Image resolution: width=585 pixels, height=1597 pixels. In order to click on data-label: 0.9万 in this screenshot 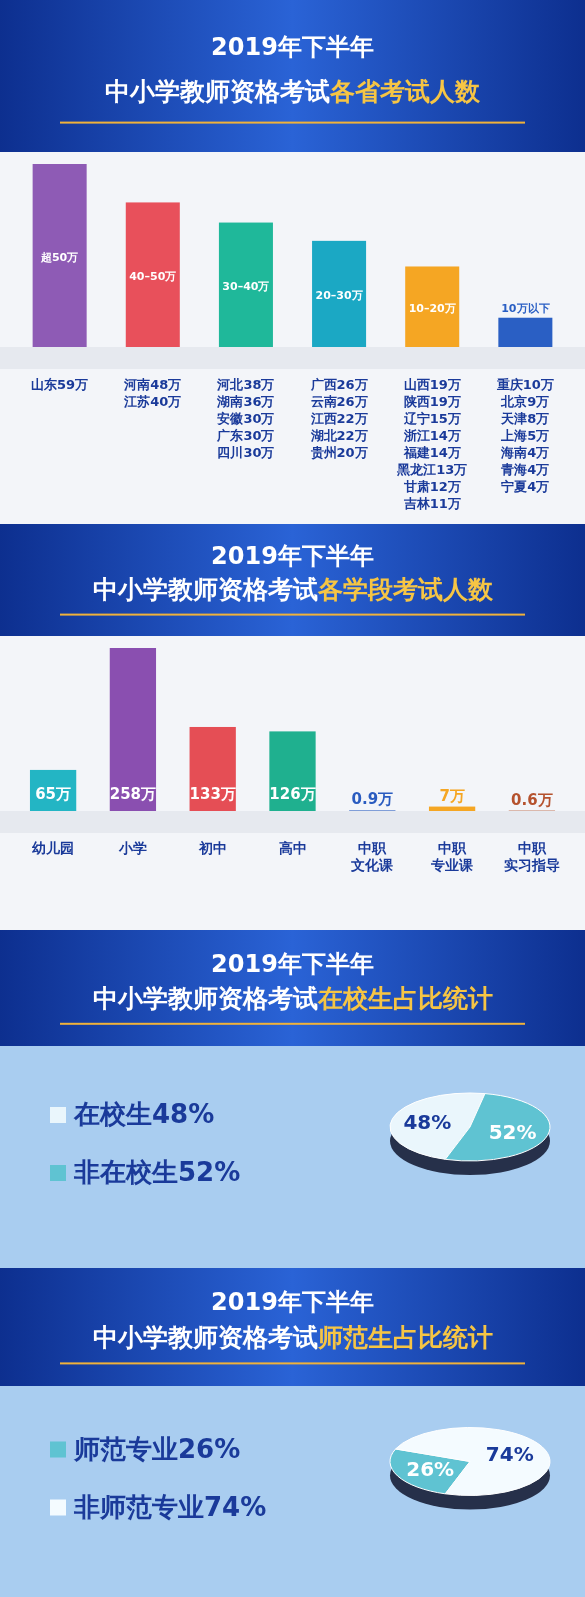, I will do `click(372, 799)`.